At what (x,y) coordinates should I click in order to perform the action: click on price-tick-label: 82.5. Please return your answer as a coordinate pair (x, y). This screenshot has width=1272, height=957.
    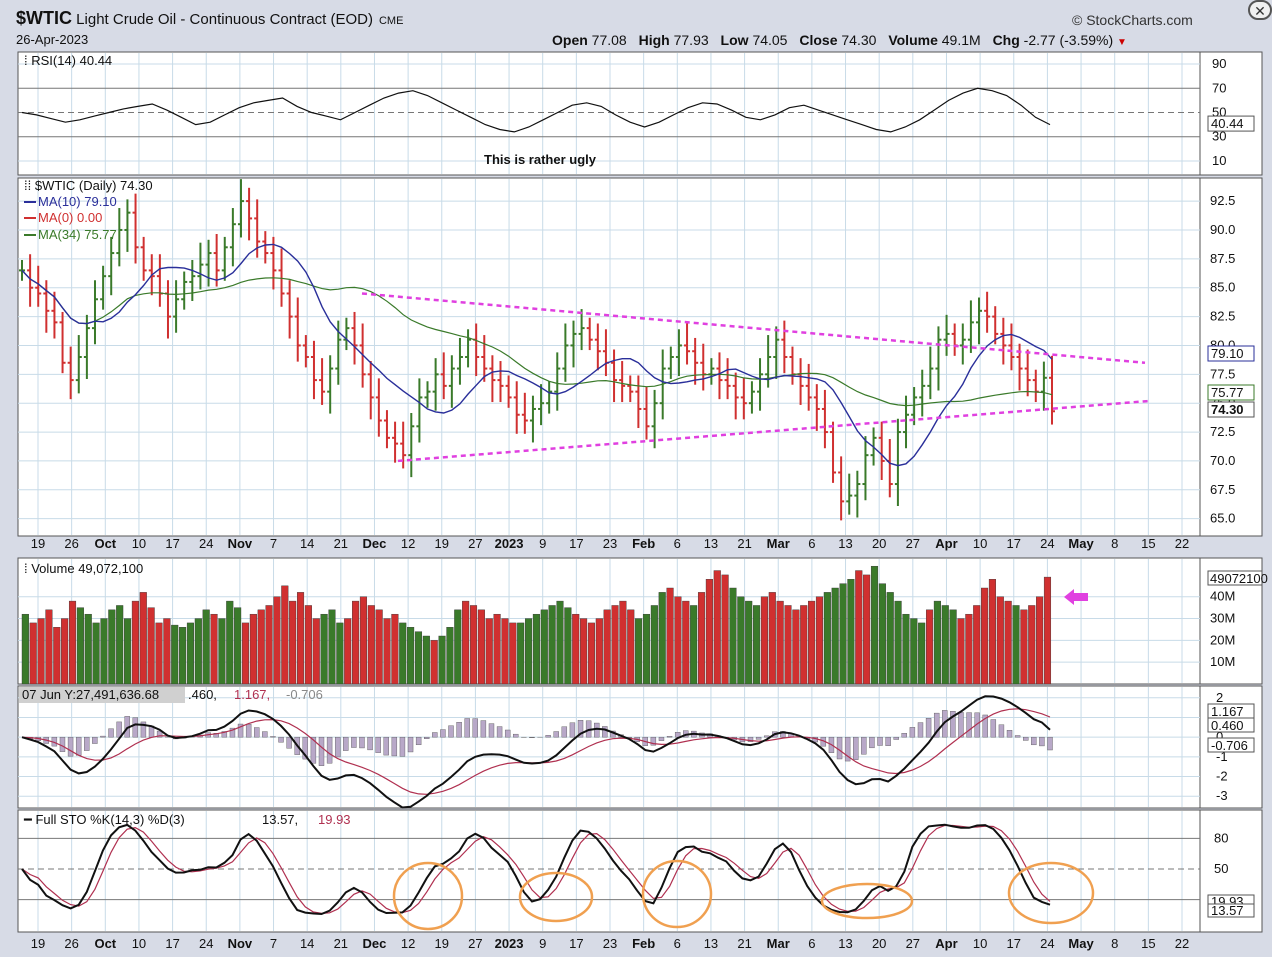
    Looking at the image, I should click on (1222, 316).